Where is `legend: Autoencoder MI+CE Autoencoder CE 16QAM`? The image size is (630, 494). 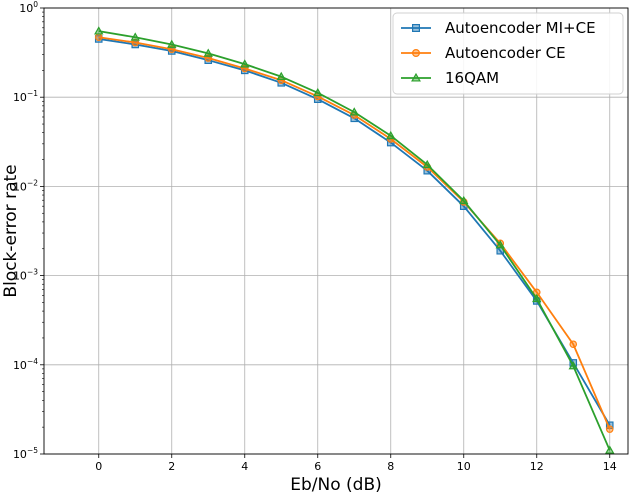 legend: Autoencoder MI+CE Autoencoder CE 16QAM is located at coordinates (508, 53).